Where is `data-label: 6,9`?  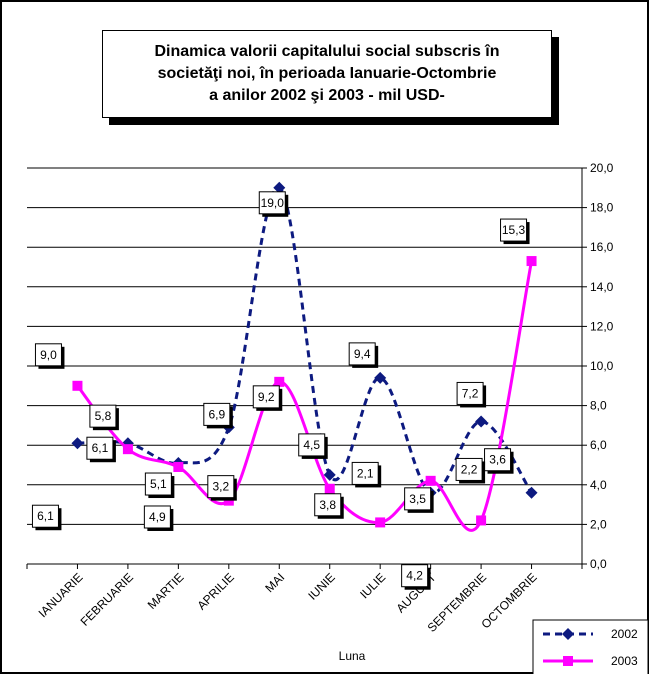
data-label: 6,9 is located at coordinates (216, 414).